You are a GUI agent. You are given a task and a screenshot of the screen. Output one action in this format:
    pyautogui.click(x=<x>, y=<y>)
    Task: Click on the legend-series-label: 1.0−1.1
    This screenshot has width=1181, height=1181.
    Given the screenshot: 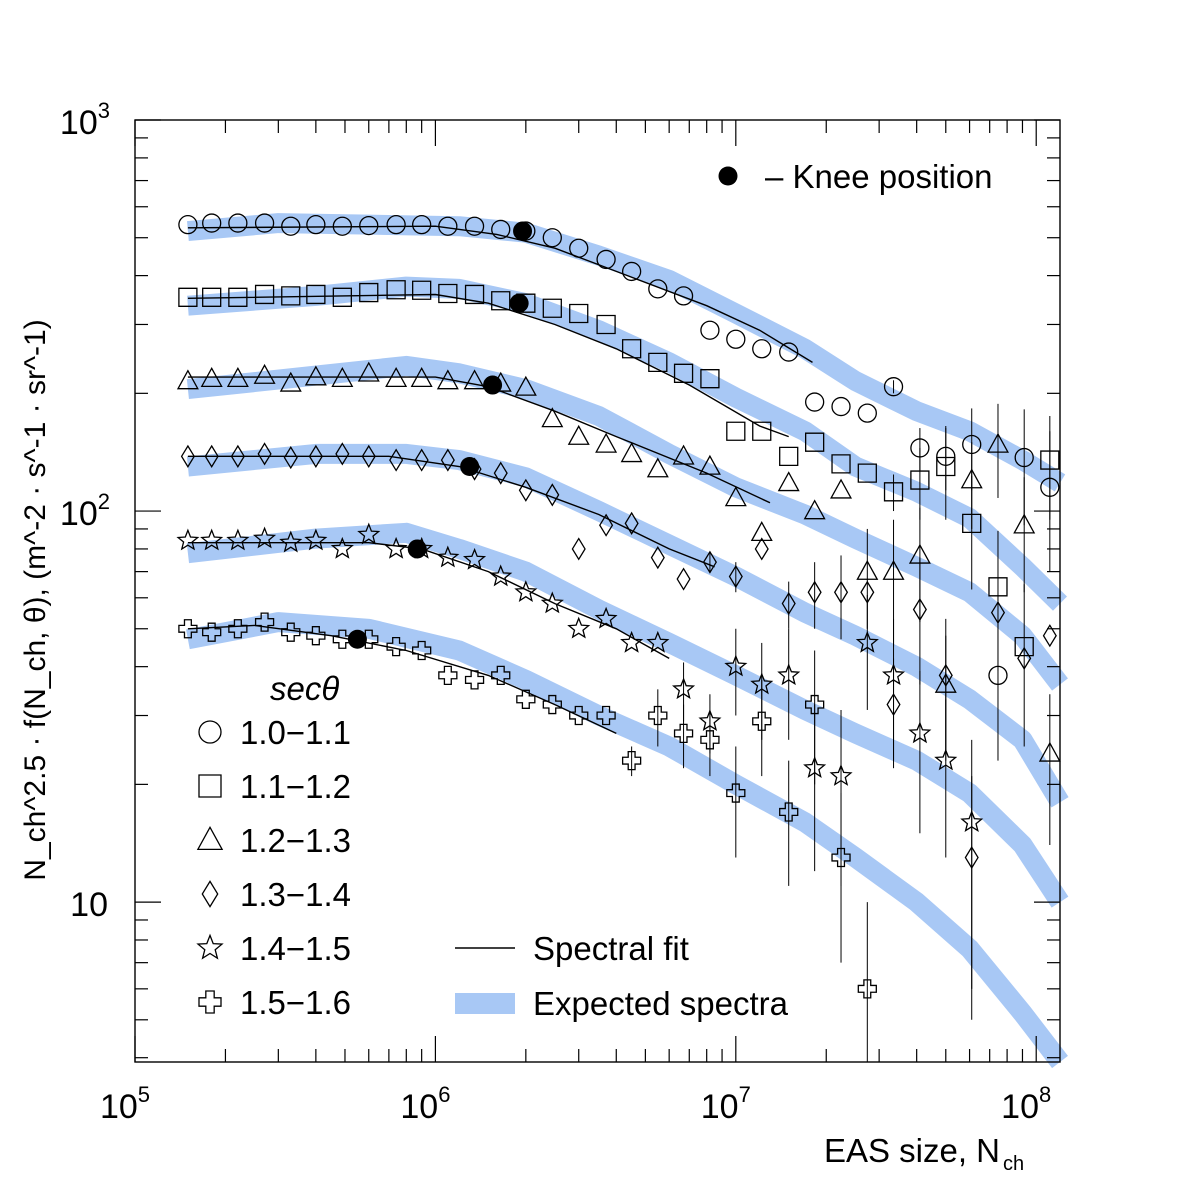 What is the action you would take?
    pyautogui.click(x=295, y=732)
    